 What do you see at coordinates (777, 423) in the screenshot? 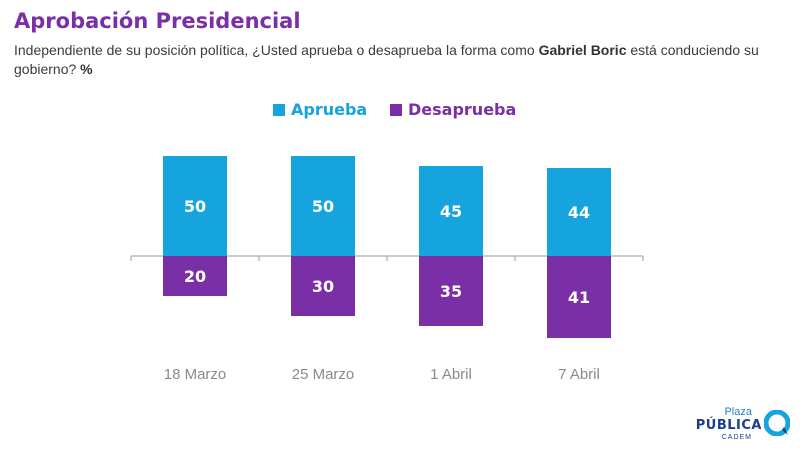
I see `speech-bubble-icon` at bounding box center [777, 423].